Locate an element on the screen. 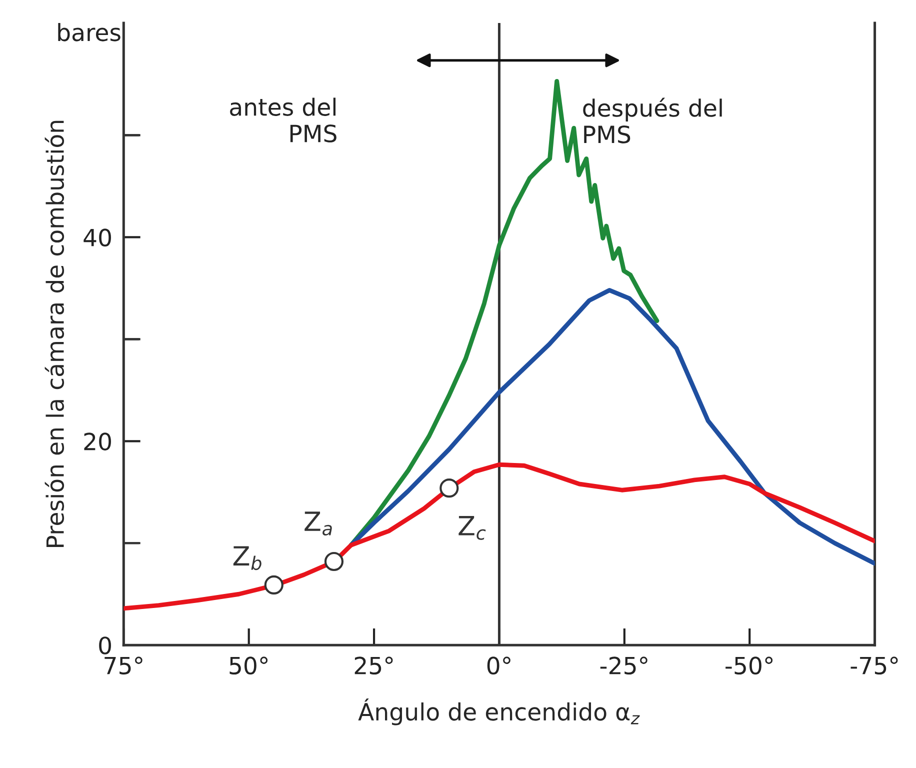  y-axis-title: Presión en la cámara de combustión is located at coordinates (54, 333).